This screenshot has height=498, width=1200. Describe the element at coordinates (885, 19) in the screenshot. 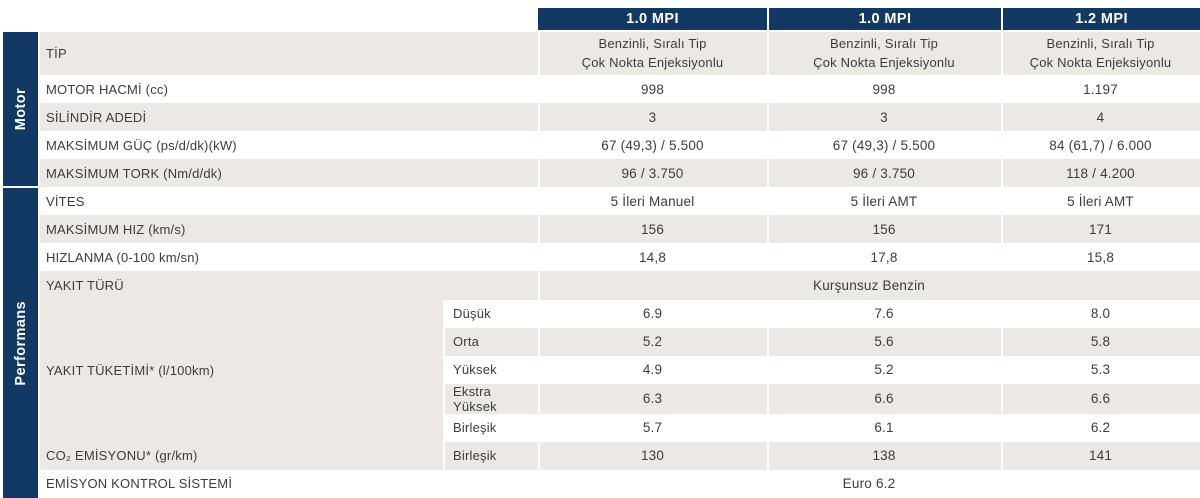

I see `column-header-2: 1.0 MPI` at that location.